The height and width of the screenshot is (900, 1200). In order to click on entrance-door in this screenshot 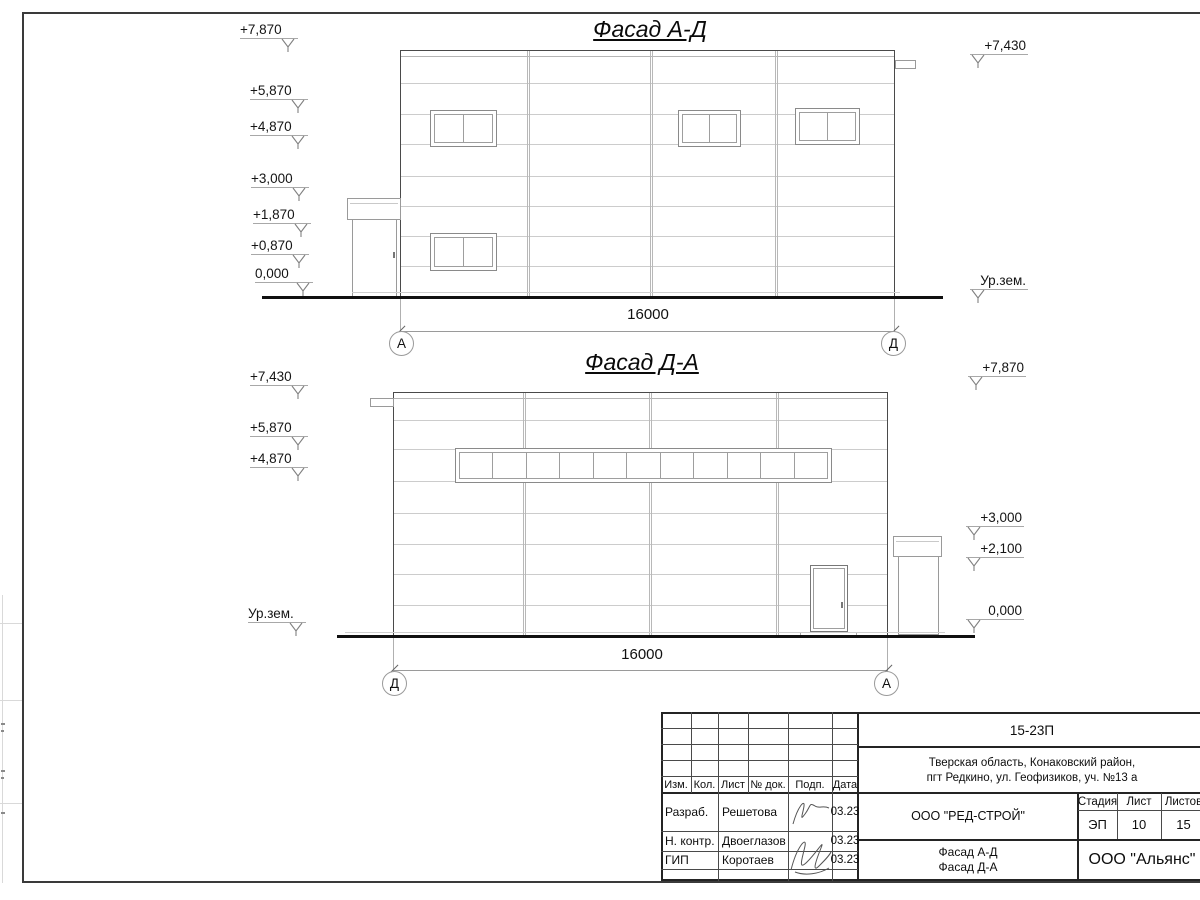, I will do `click(829, 598)`.